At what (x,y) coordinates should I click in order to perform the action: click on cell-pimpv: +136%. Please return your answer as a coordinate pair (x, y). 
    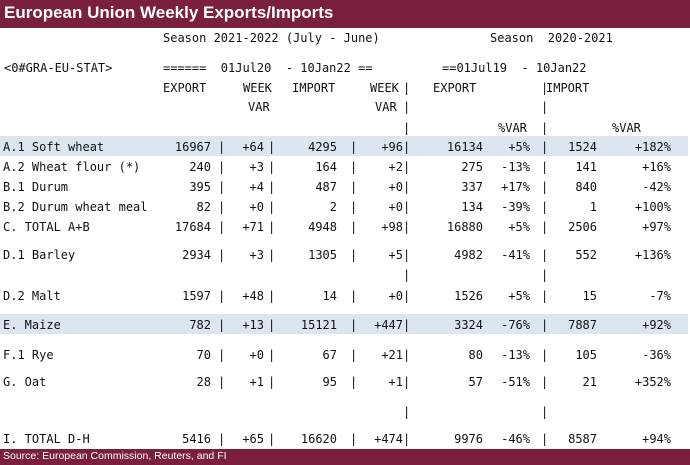
    Looking at the image, I should click on (652, 255).